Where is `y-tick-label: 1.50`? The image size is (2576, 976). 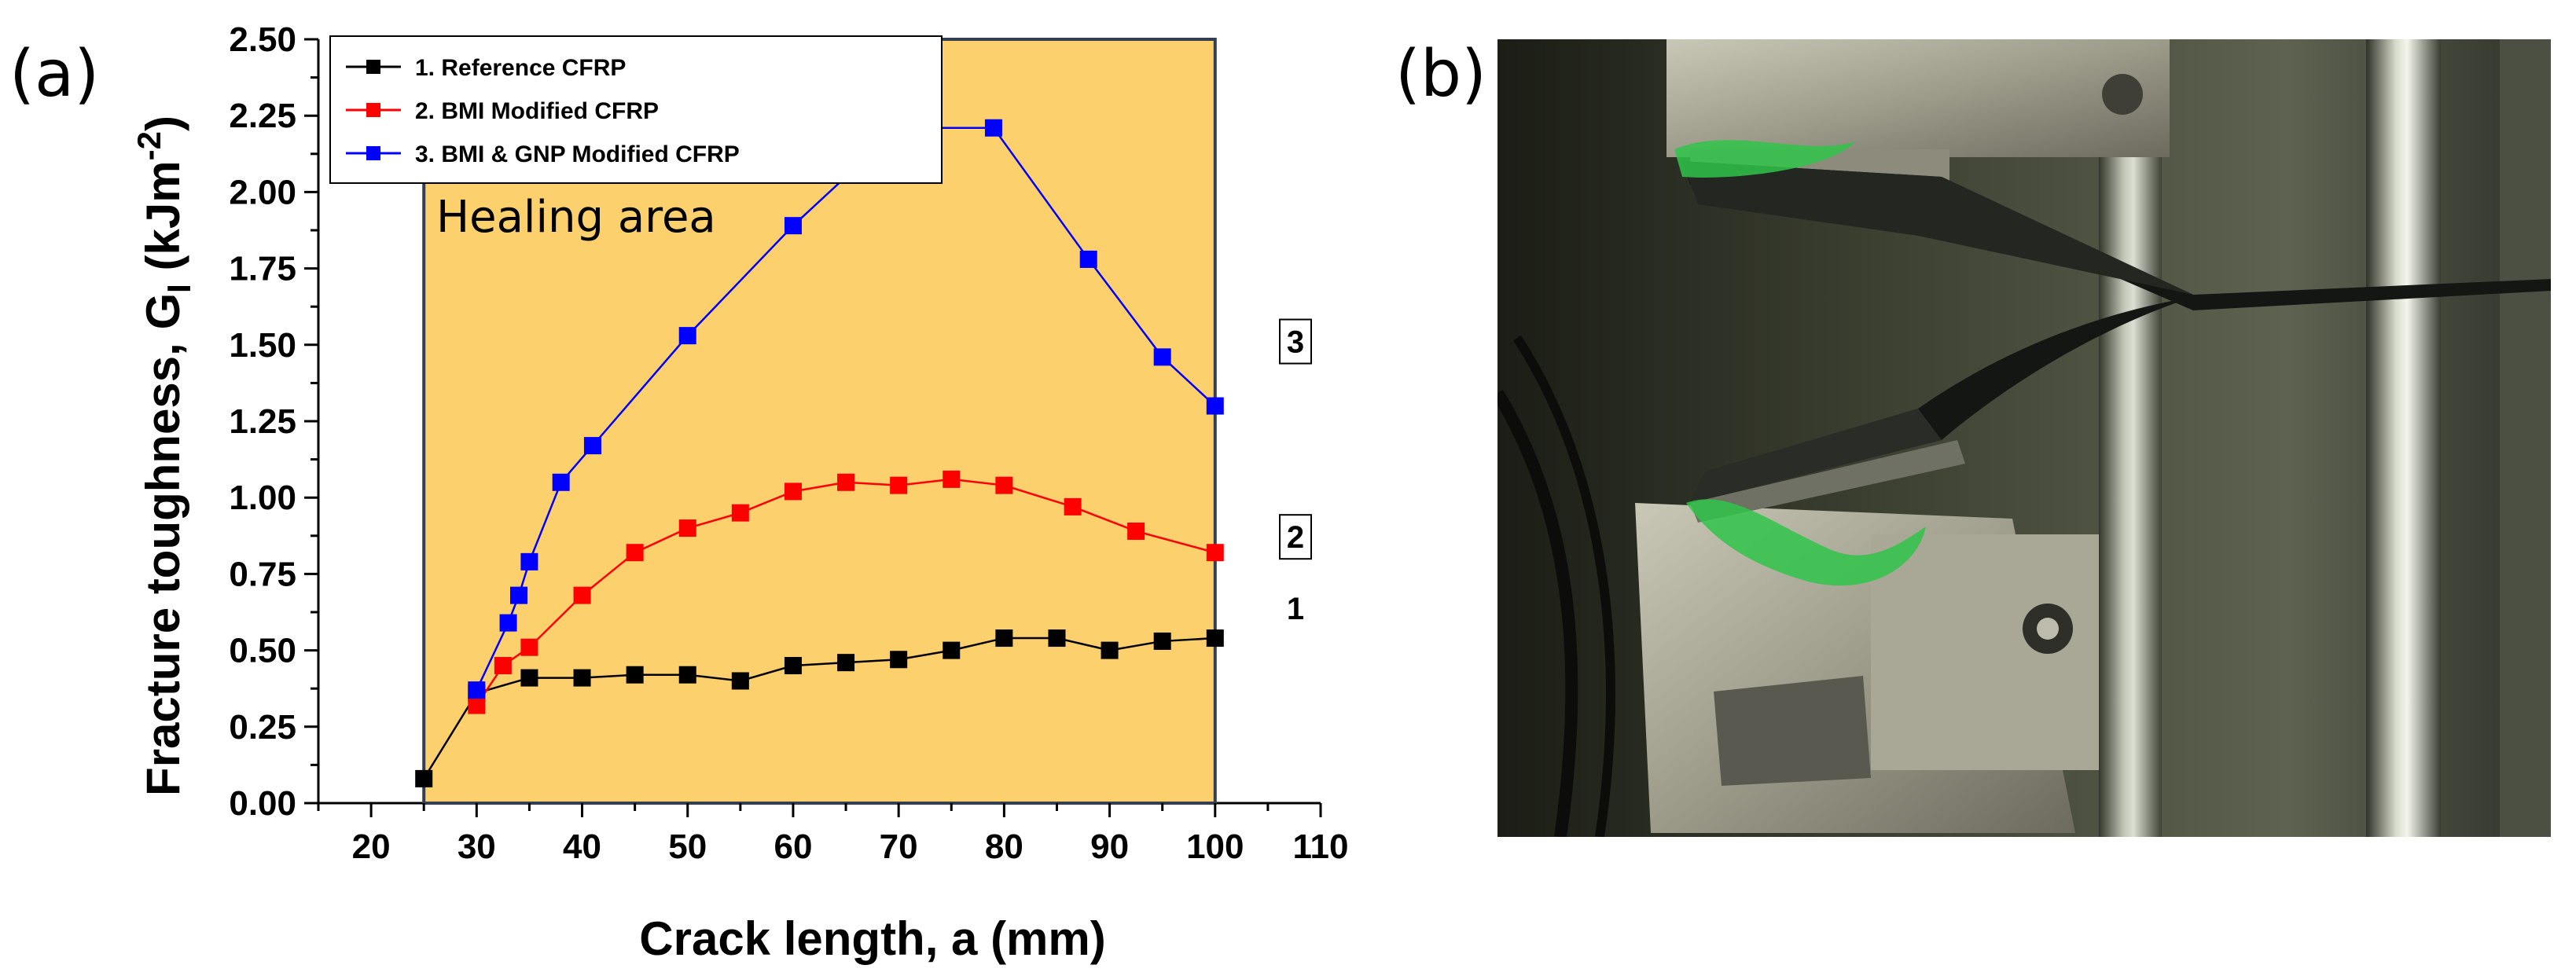
y-tick-label: 1.50 is located at coordinates (262, 345).